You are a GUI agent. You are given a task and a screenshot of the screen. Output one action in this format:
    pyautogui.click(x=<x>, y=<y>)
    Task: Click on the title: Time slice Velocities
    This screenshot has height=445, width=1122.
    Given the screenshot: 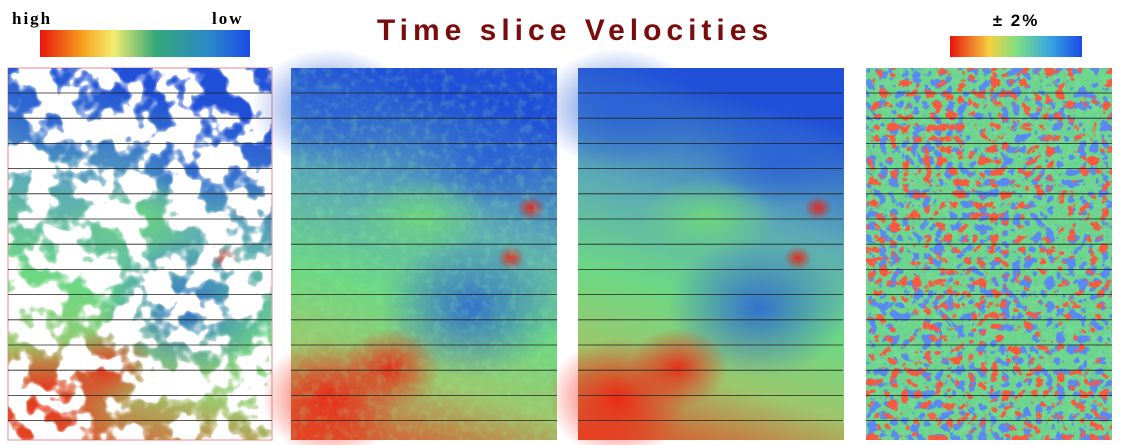 What is the action you would take?
    pyautogui.click(x=575, y=30)
    